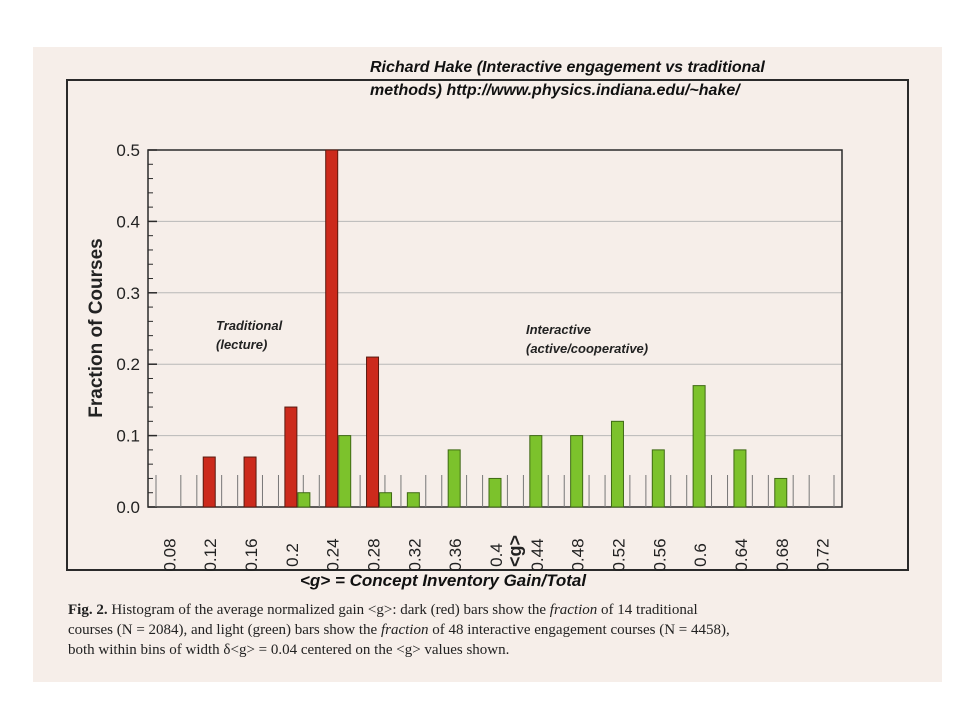  What do you see at coordinates (128, 436) in the screenshot?
I see `y-tick-label: 0.1` at bounding box center [128, 436].